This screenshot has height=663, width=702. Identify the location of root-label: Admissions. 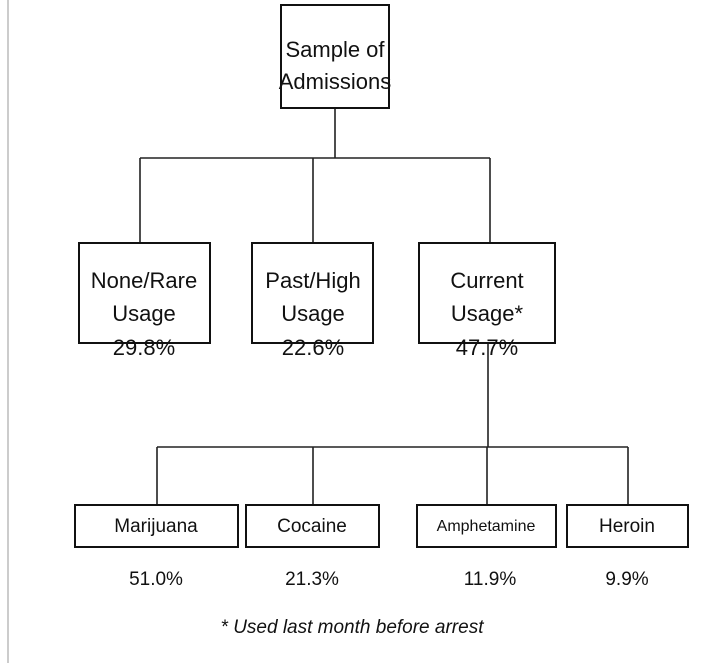
(335, 81).